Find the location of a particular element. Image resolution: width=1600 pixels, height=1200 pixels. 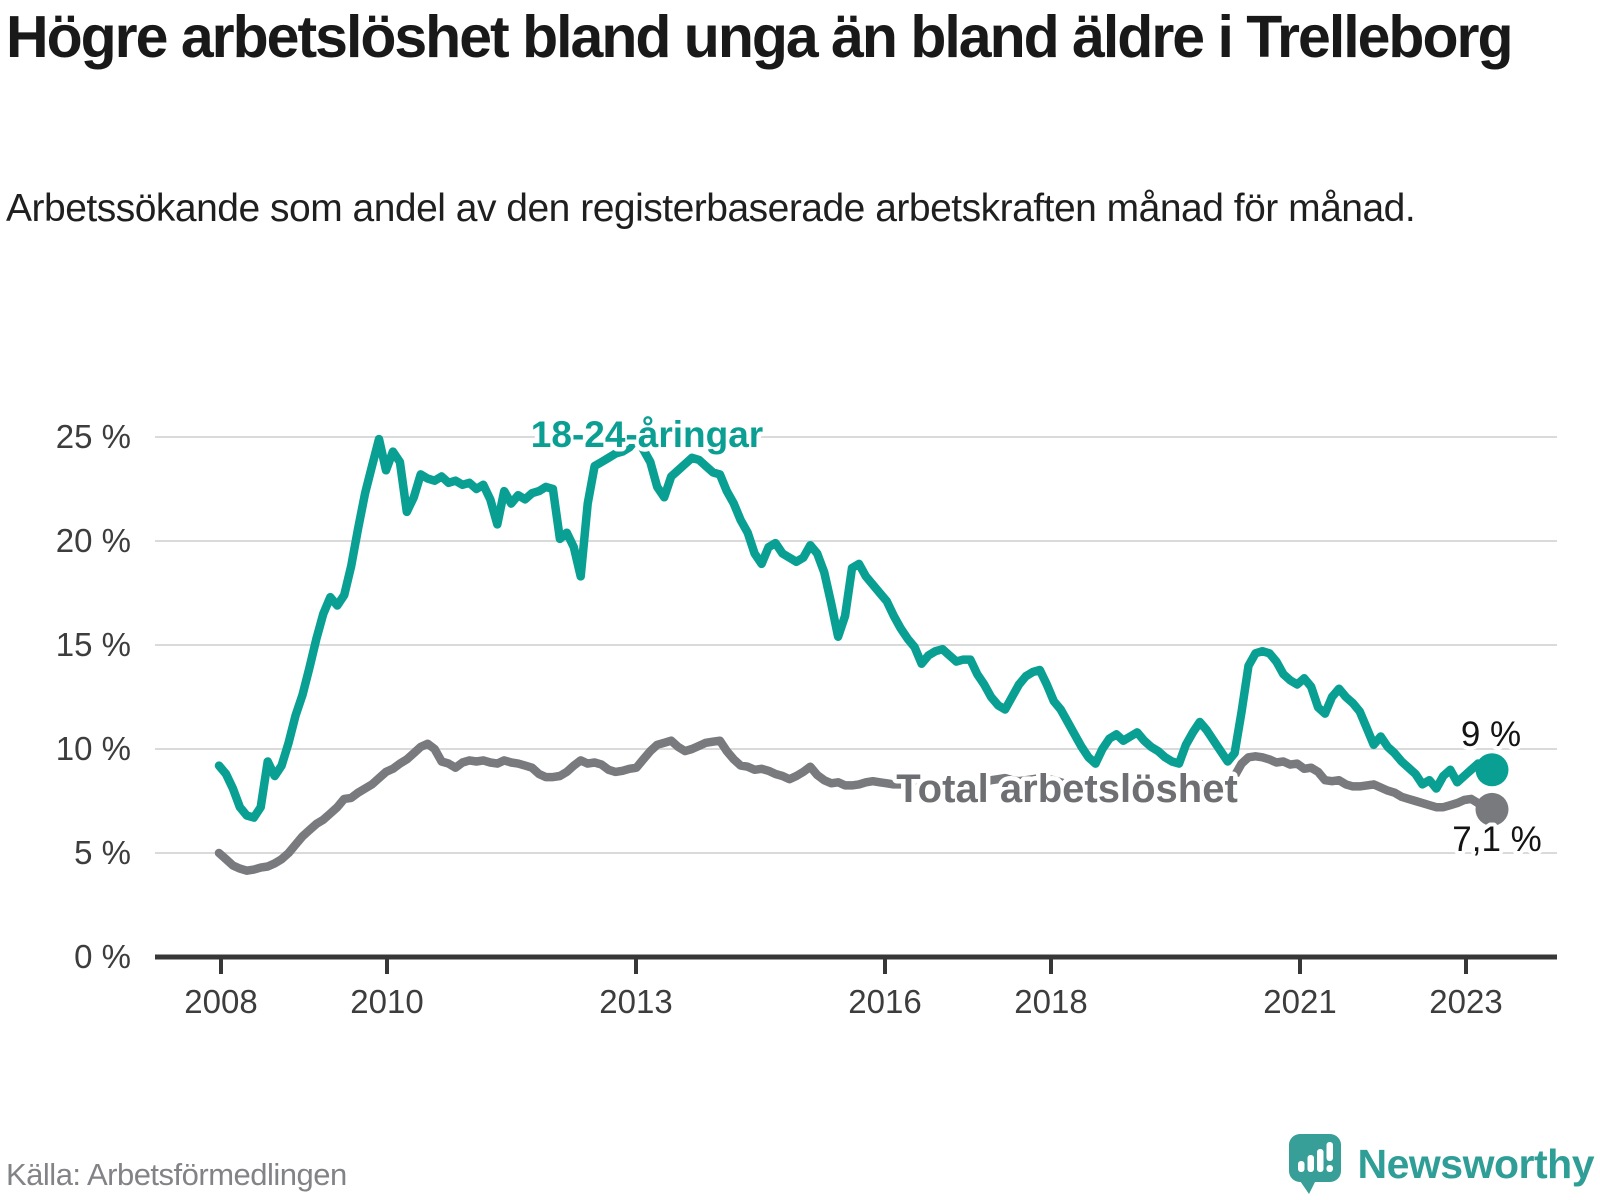

x-tick-label: 2021 is located at coordinates (1299, 1001).